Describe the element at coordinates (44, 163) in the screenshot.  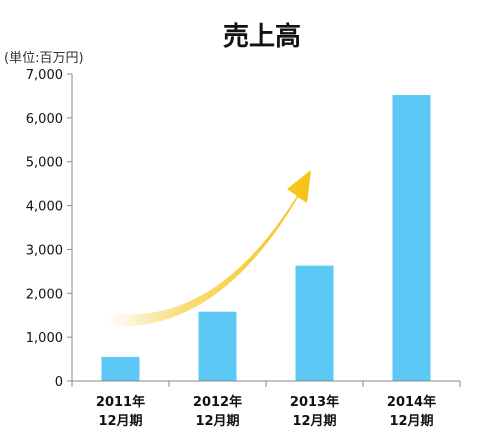
I see `y-tick-label: 5,000` at that location.